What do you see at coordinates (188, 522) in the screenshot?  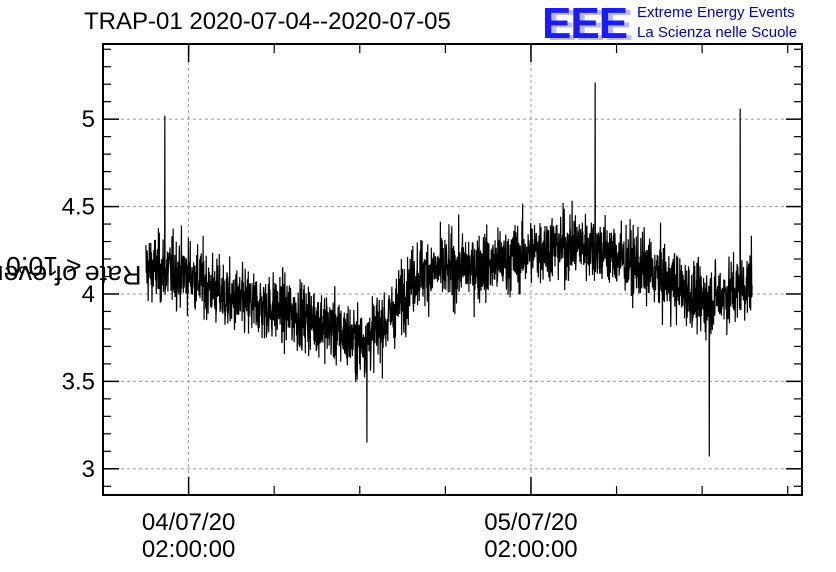 I see `x-tick-label-date: 04/07/20` at bounding box center [188, 522].